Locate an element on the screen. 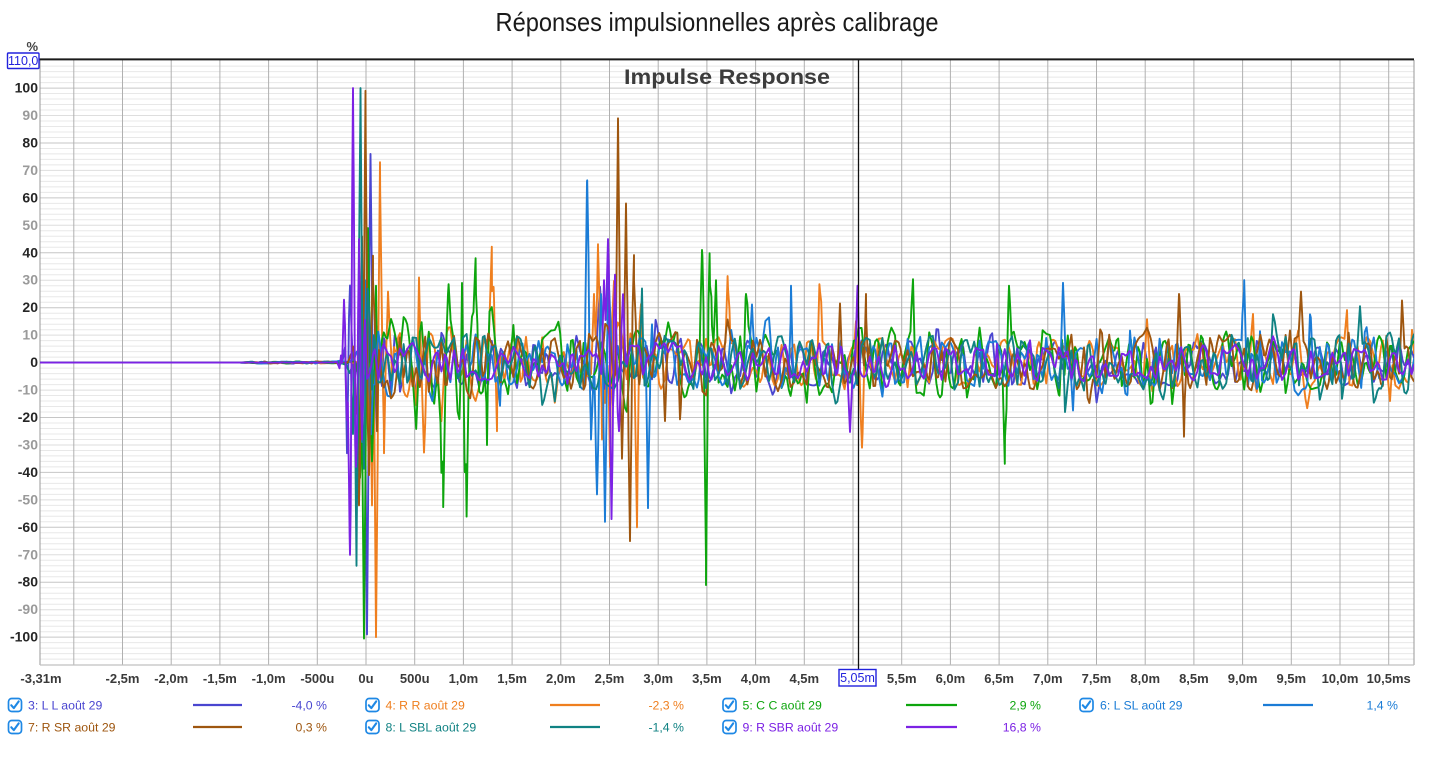  svg-text: -1,5m is located at coordinates (220, 678).